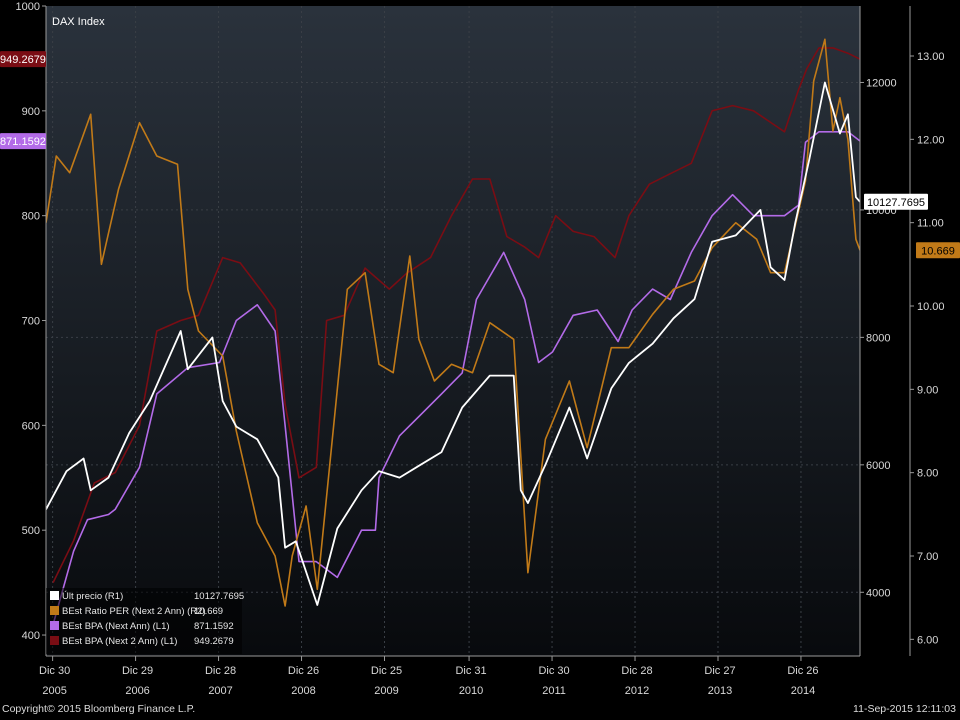 This screenshot has width=960, height=720. Describe the element at coordinates (220, 691) in the screenshot. I see `x-tick-year-label: 2007` at that location.